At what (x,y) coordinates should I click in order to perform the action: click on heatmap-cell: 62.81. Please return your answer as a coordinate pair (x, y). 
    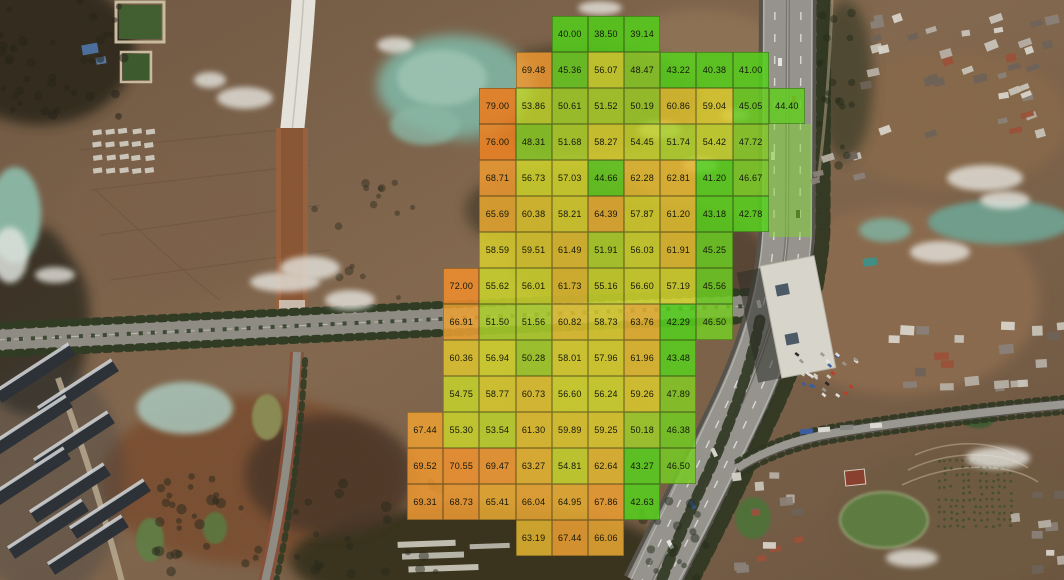
    Looking at the image, I should click on (678, 178).